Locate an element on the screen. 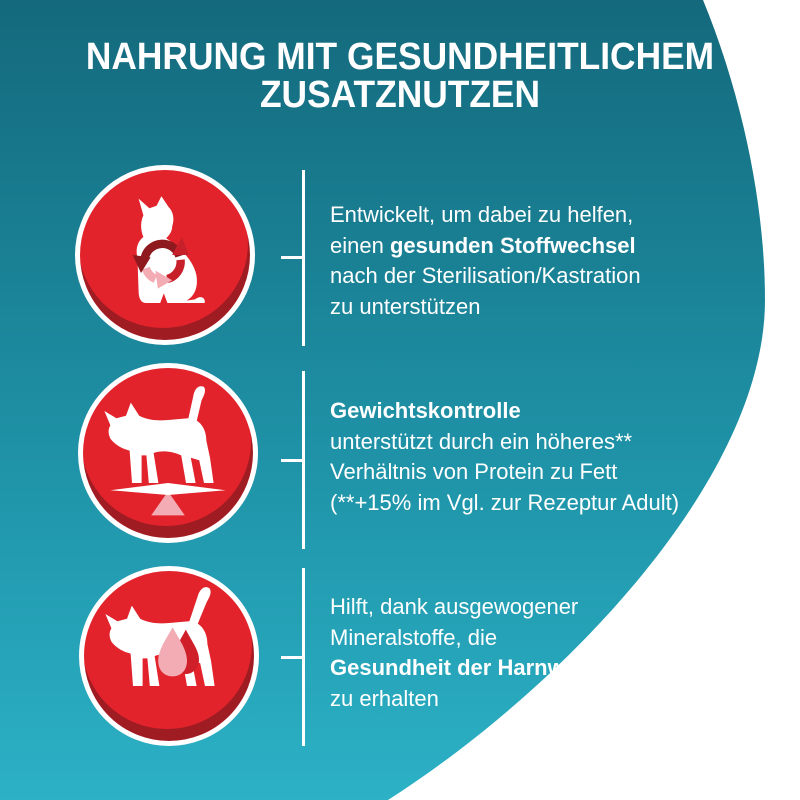  text-segment: Hilft, dank ausgewogener is located at coordinates (454, 606).